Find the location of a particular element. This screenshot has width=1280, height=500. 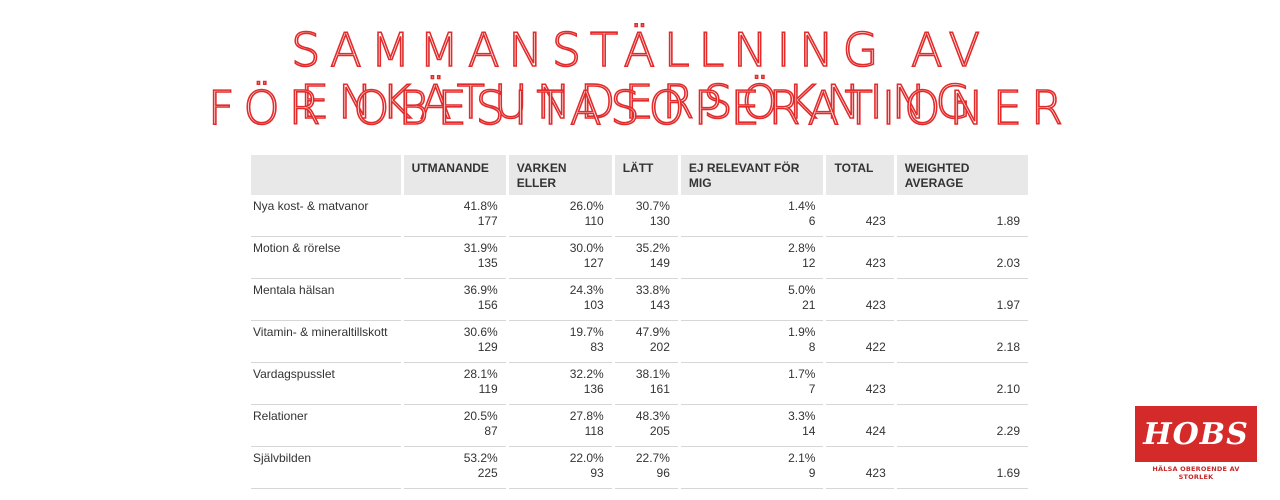

cell-count: 118 is located at coordinates (594, 431).